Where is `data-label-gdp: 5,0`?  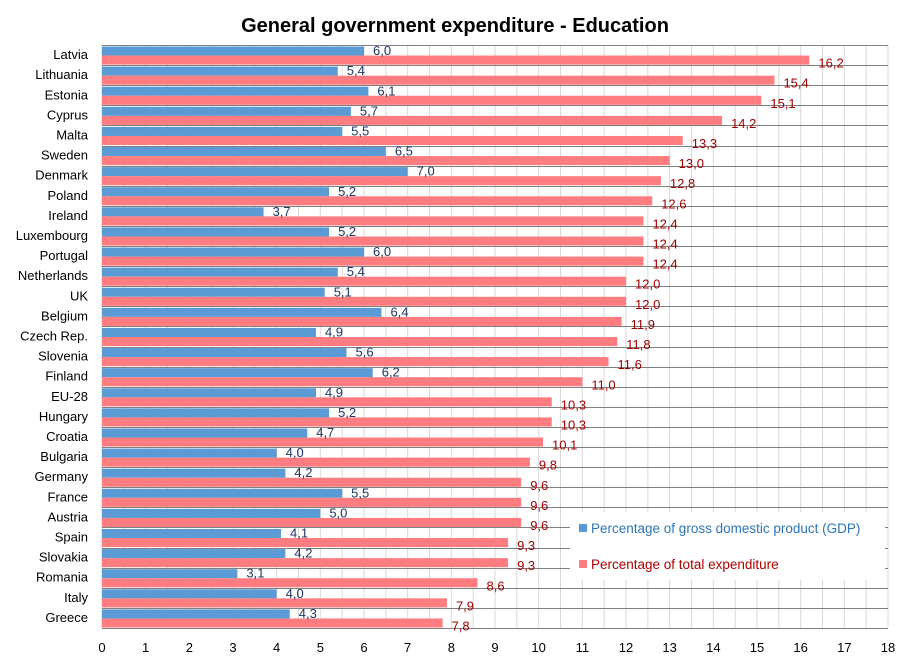 data-label-gdp: 5,0 is located at coordinates (338, 512).